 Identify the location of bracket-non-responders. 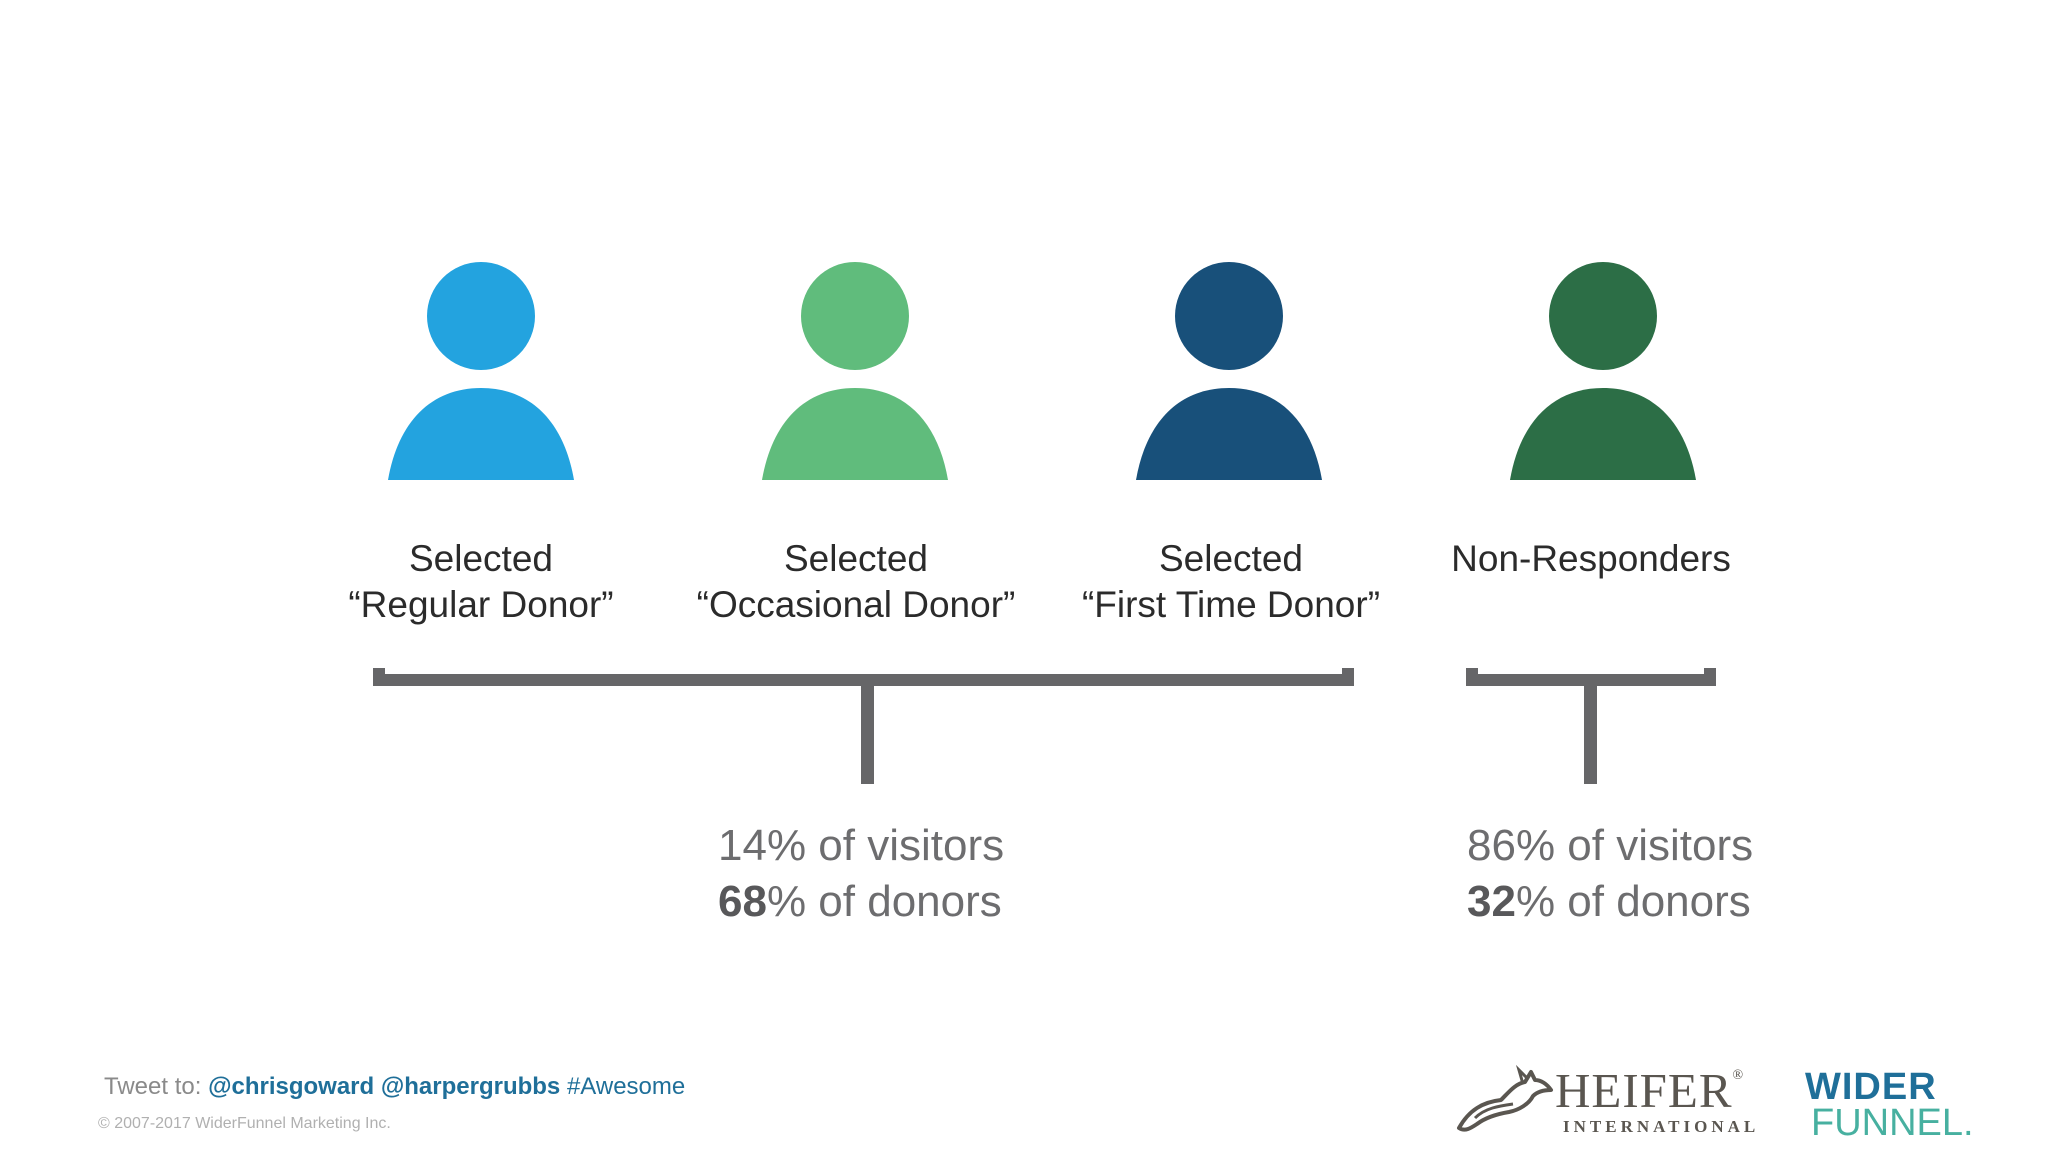
(1591, 726).